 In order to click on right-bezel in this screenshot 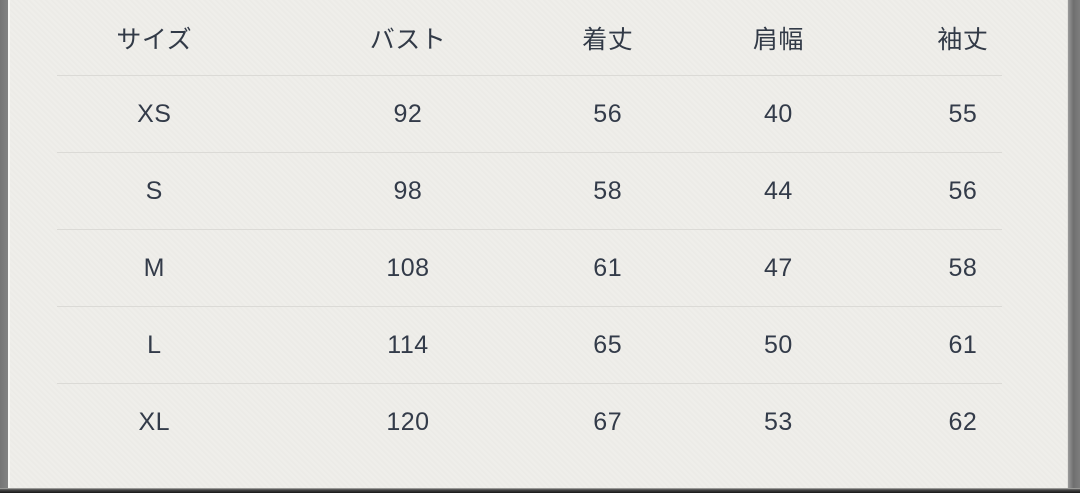, I will do `click(1073, 246)`.